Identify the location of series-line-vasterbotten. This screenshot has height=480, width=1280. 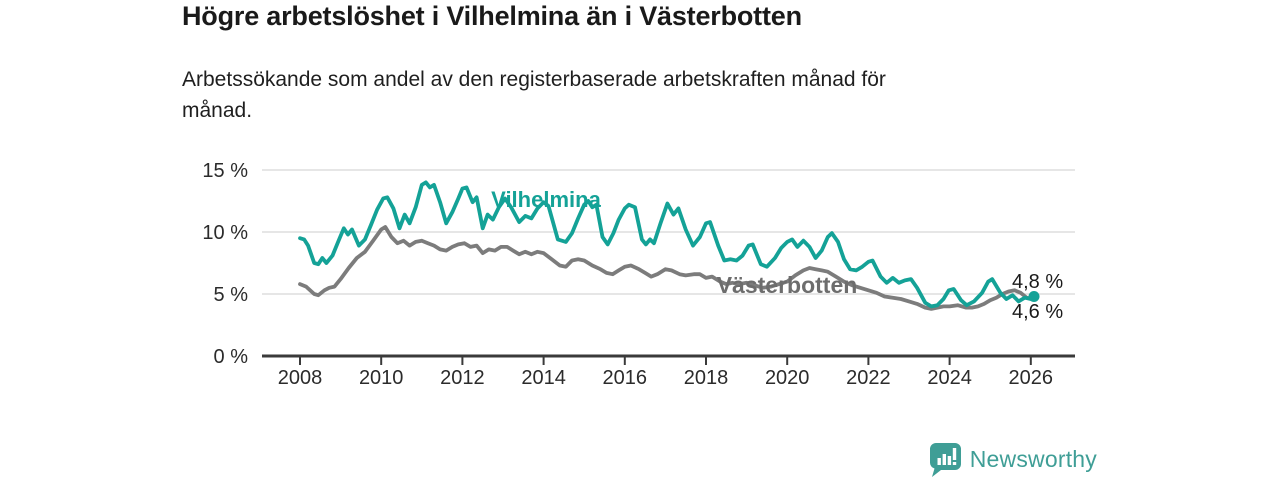
(667, 268).